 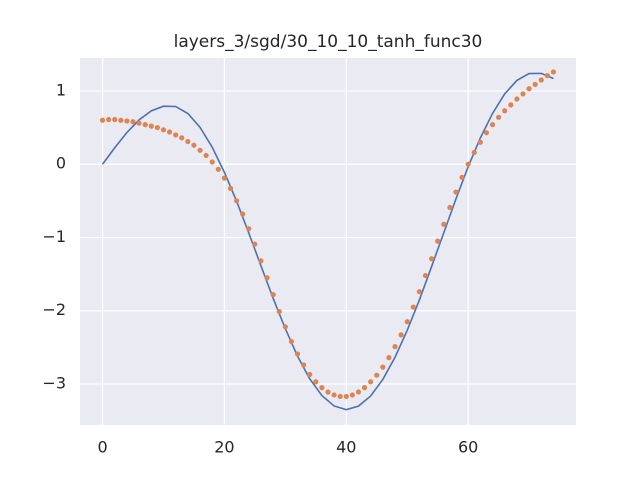 What do you see at coordinates (54, 236) in the screenshot?
I see `y-tick-label: −1` at bounding box center [54, 236].